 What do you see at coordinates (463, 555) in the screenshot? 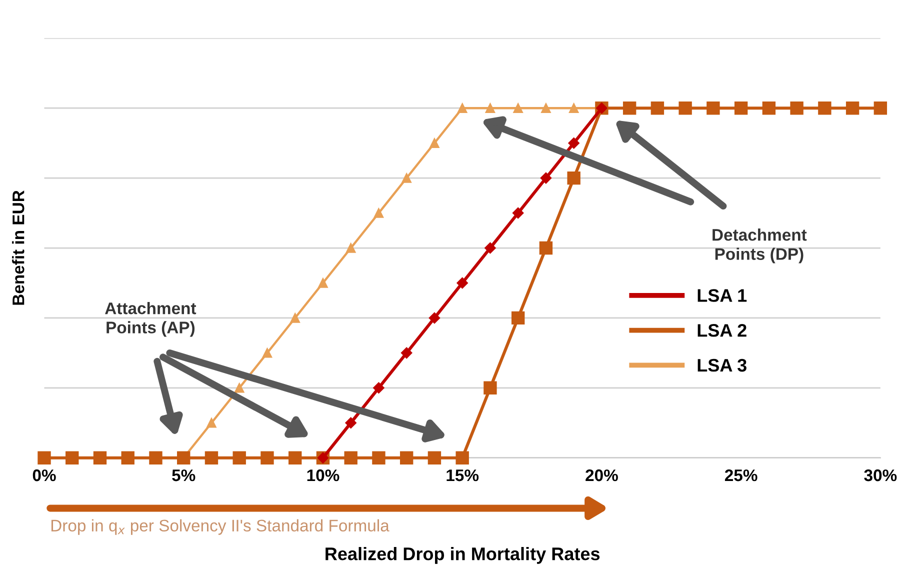
I see `x-axis-title: Realized Drop in Mortality Rates` at bounding box center [463, 555].